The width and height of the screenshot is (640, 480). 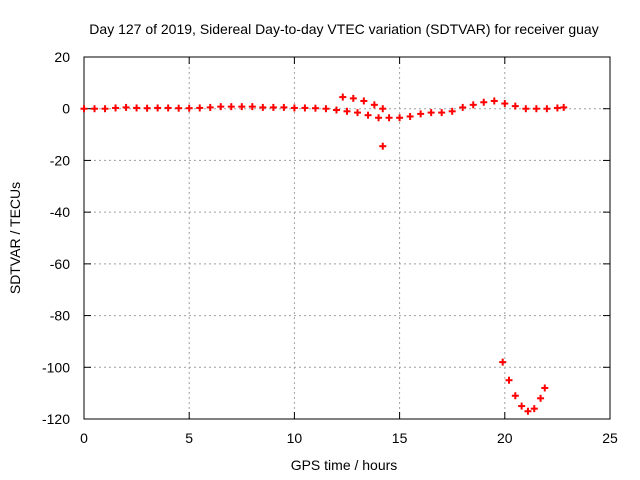 I want to click on y-tick-label: -120, so click(x=56, y=419).